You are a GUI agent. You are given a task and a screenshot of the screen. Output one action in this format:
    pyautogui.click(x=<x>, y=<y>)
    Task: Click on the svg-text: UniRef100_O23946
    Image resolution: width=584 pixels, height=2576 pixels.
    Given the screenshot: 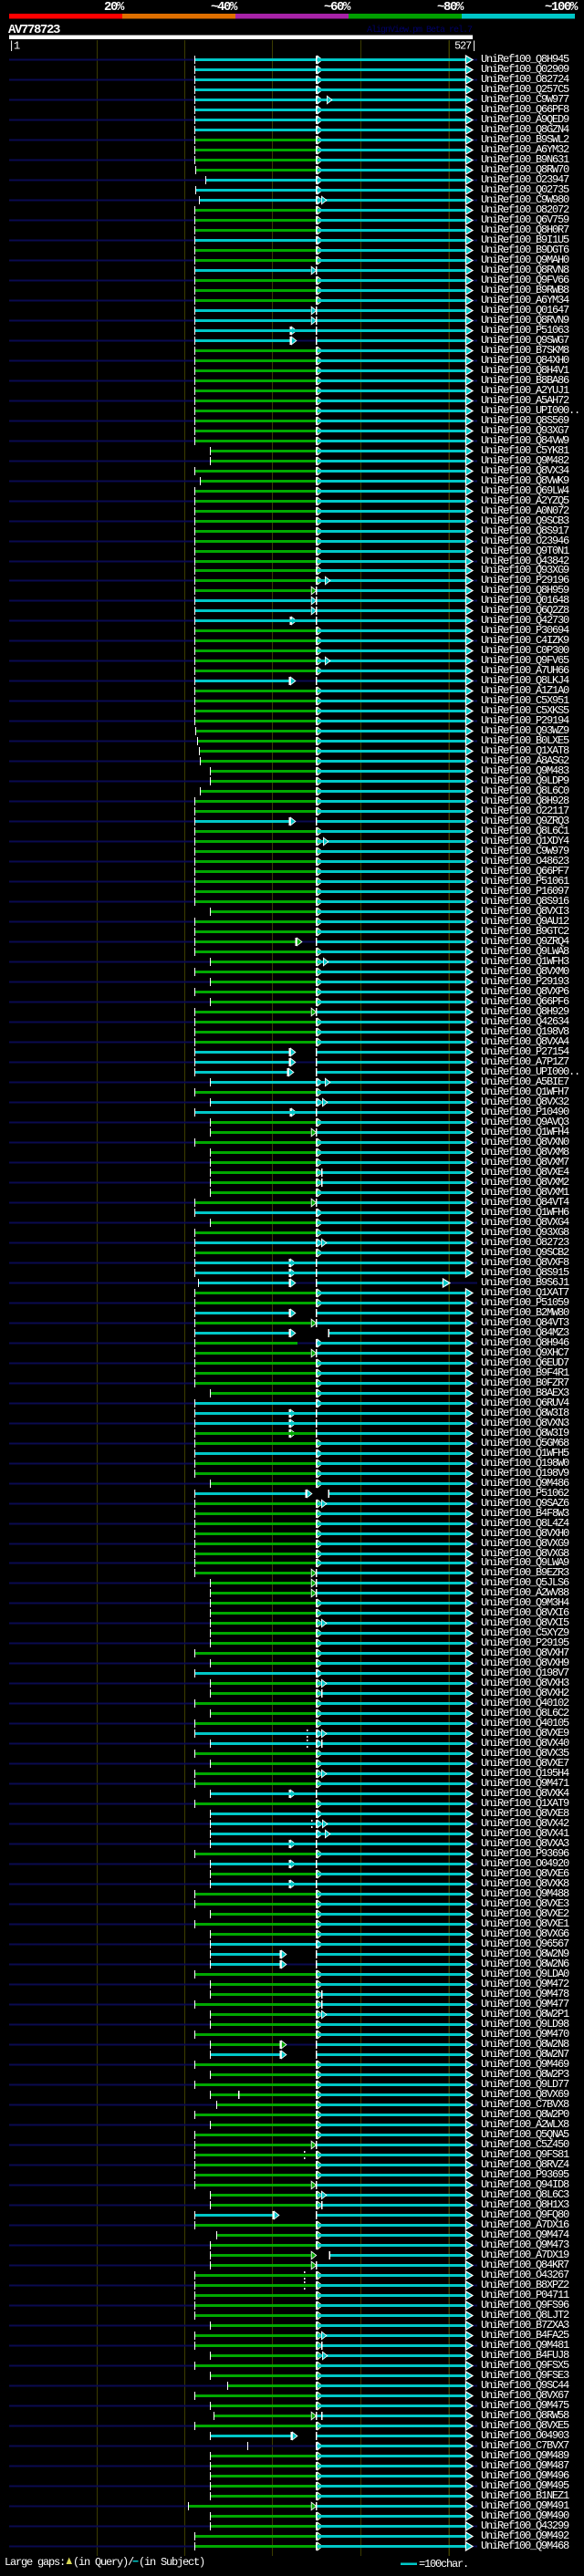 What is the action you would take?
    pyautogui.click(x=525, y=541)
    